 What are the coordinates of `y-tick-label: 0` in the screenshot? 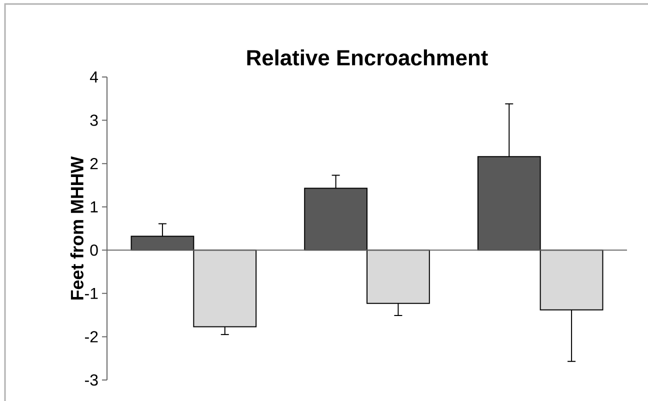 It's located at (94, 250).